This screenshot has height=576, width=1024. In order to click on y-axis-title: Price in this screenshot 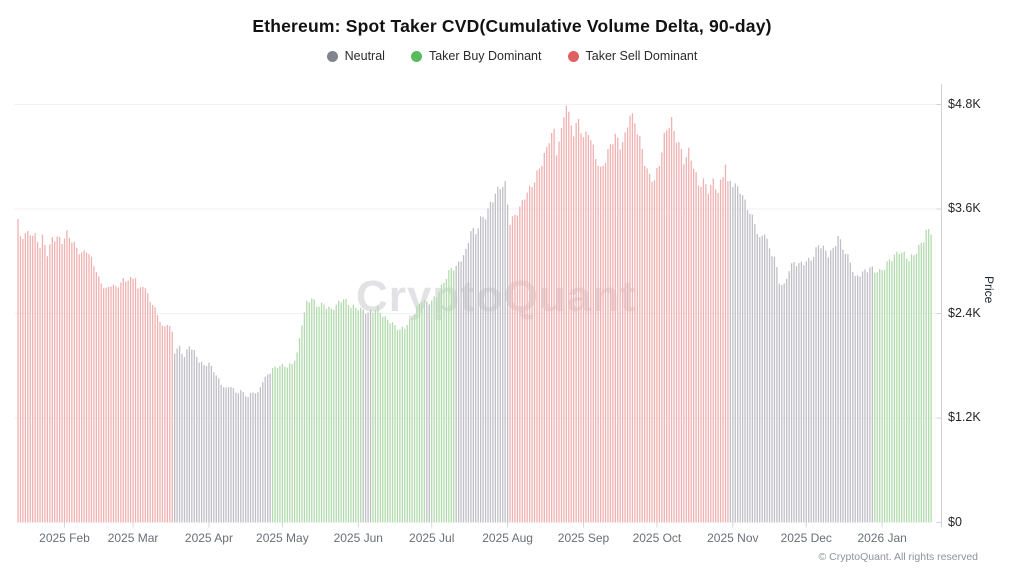, I will do `click(989, 290)`.